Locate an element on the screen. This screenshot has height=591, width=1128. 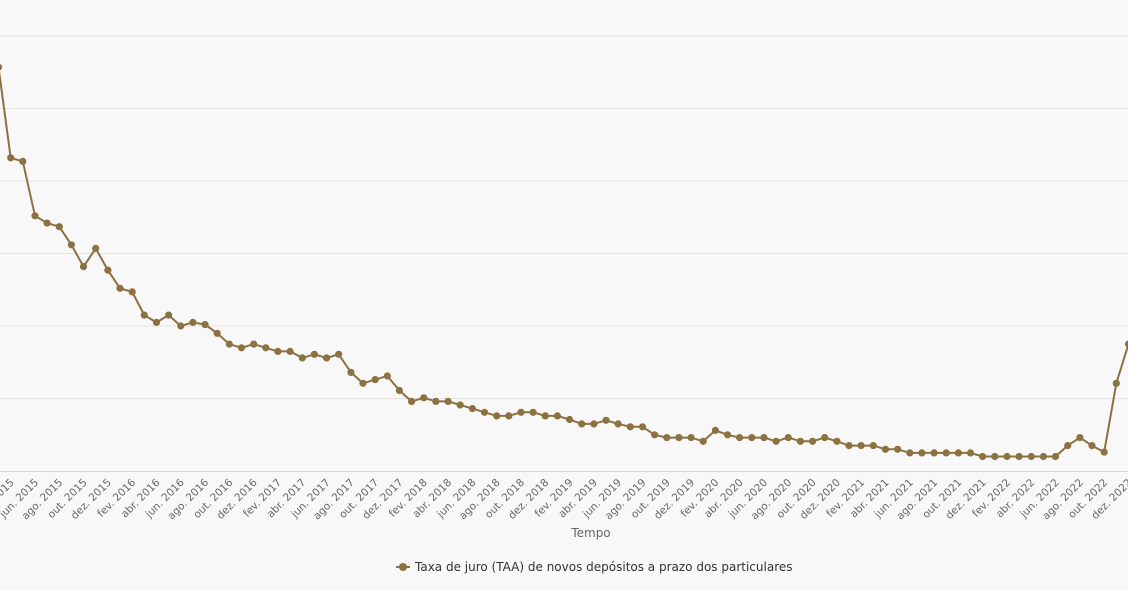
x-axis-title: Tempo is located at coordinates (590, 533).